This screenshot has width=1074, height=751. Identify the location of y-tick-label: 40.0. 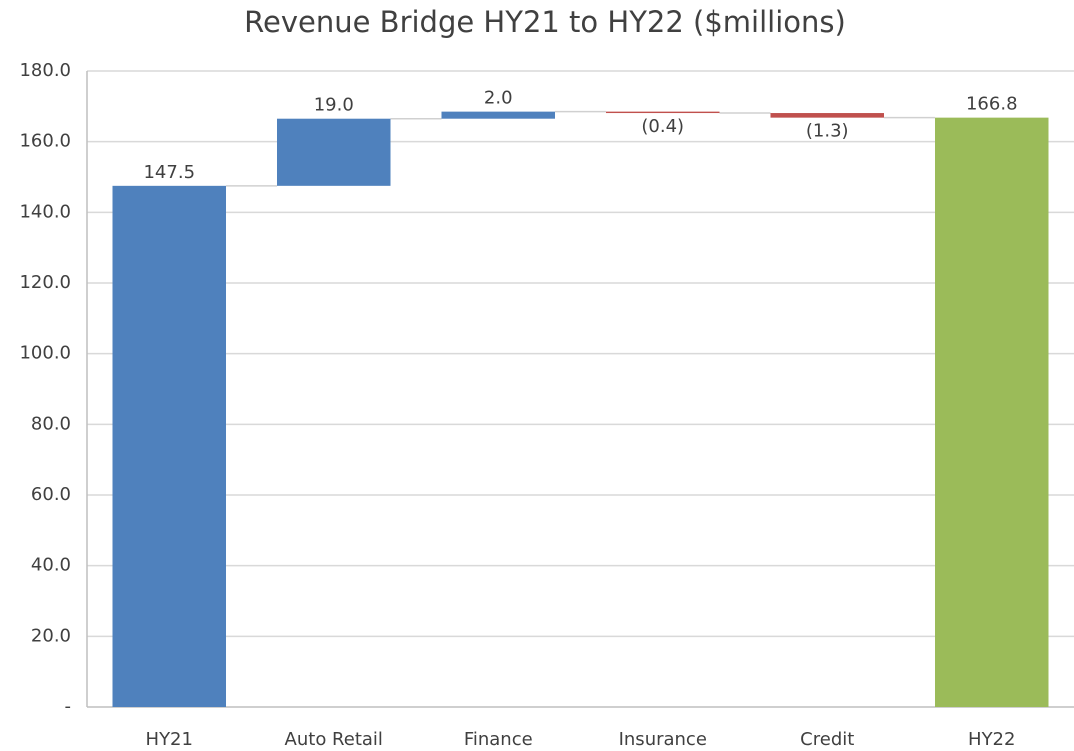
(51, 565).